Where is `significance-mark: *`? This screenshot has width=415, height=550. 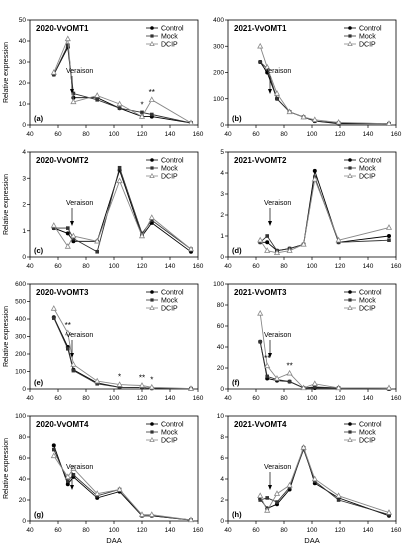 significance-mark: * is located at coordinates (151, 379).